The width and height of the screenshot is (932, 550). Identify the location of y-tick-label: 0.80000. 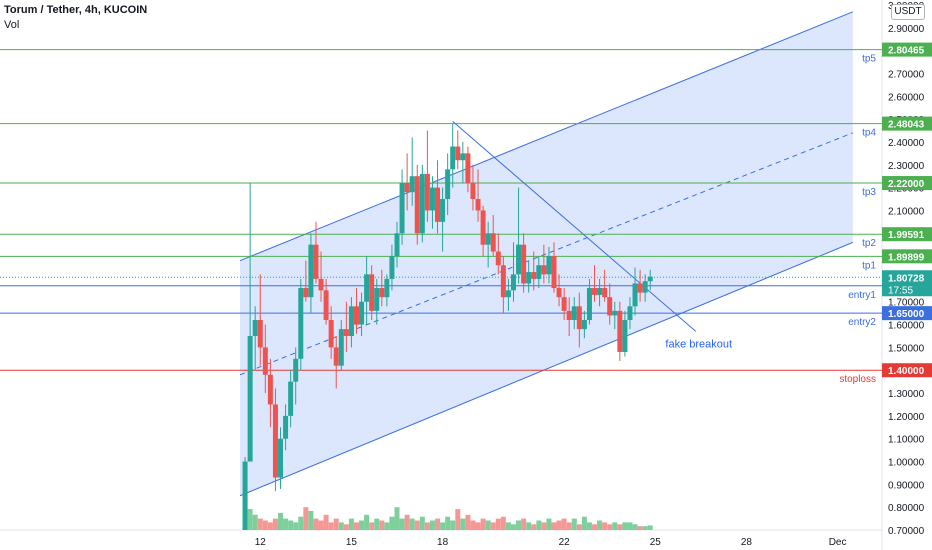
(906, 508).